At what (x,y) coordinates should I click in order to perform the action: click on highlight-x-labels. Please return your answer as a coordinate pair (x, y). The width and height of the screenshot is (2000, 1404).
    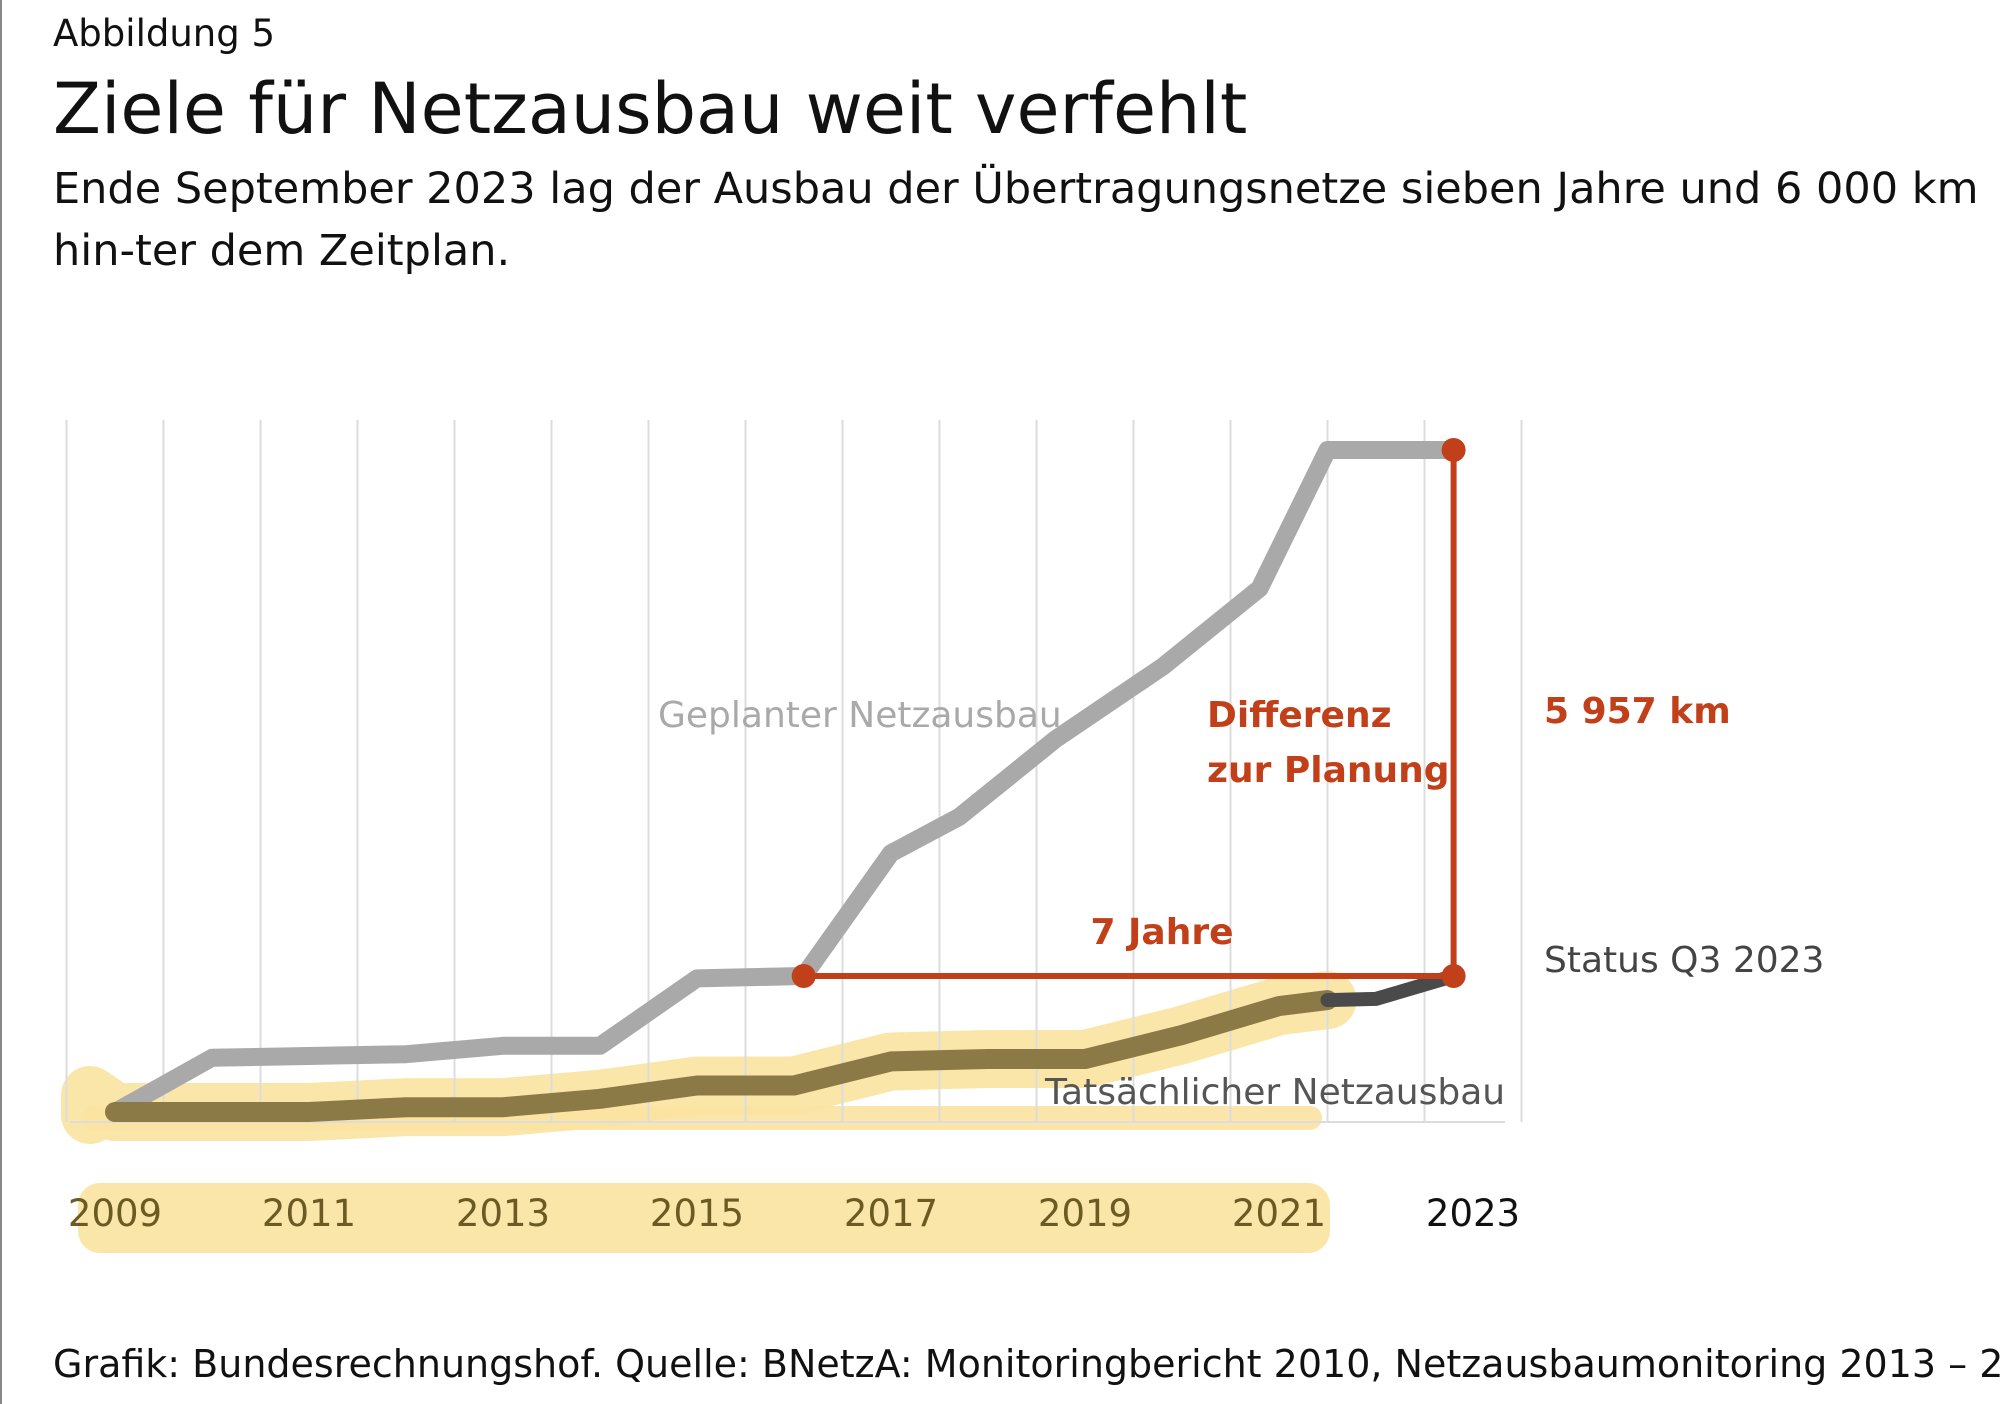
    Looking at the image, I should click on (704, 1218).